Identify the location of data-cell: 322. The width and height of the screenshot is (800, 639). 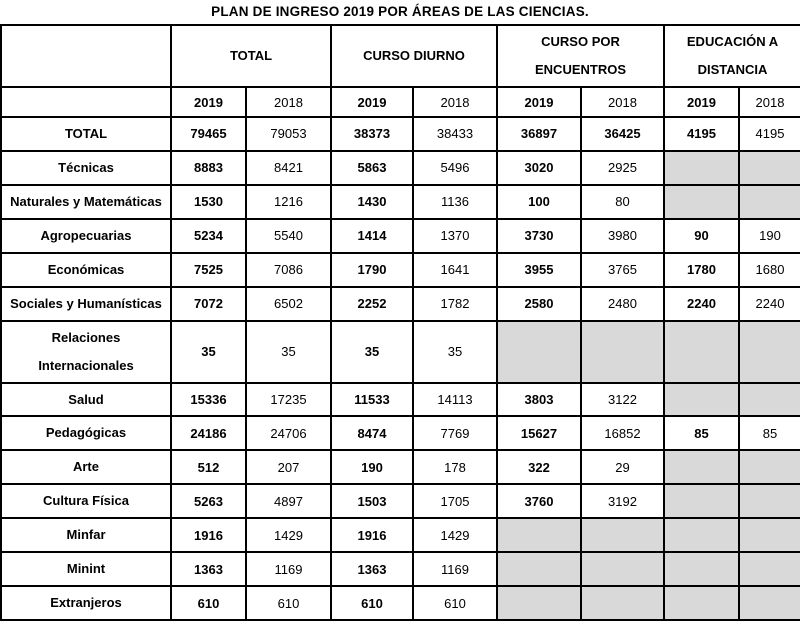
(539, 467).